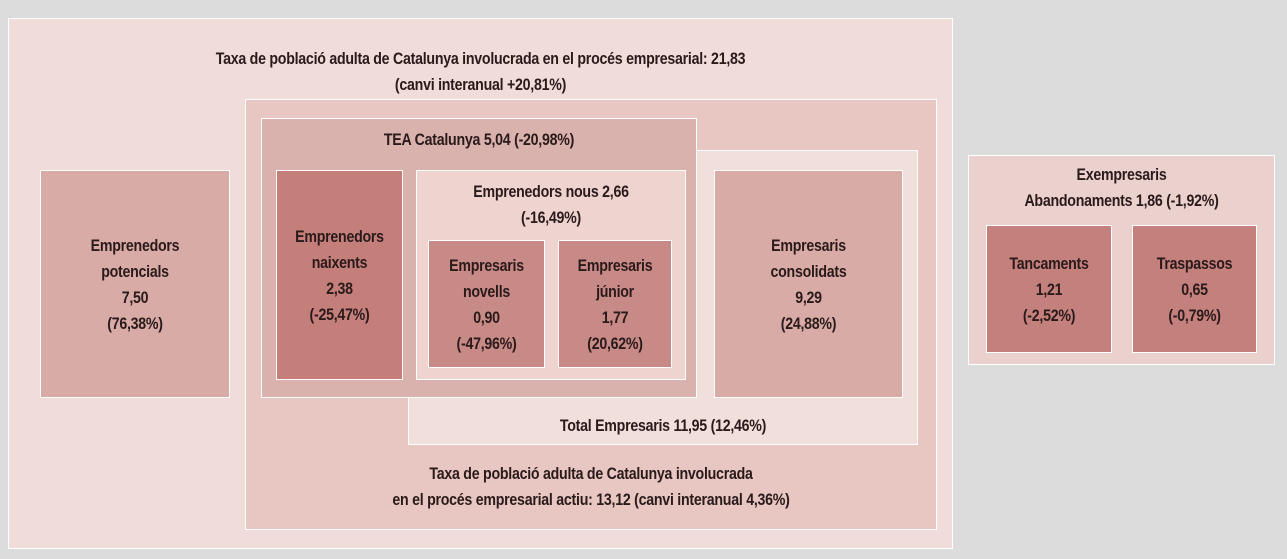 Image resolution: width=1287 pixels, height=559 pixels. Describe the element at coordinates (615, 318) in the screenshot. I see `label-line: 1,77` at that location.